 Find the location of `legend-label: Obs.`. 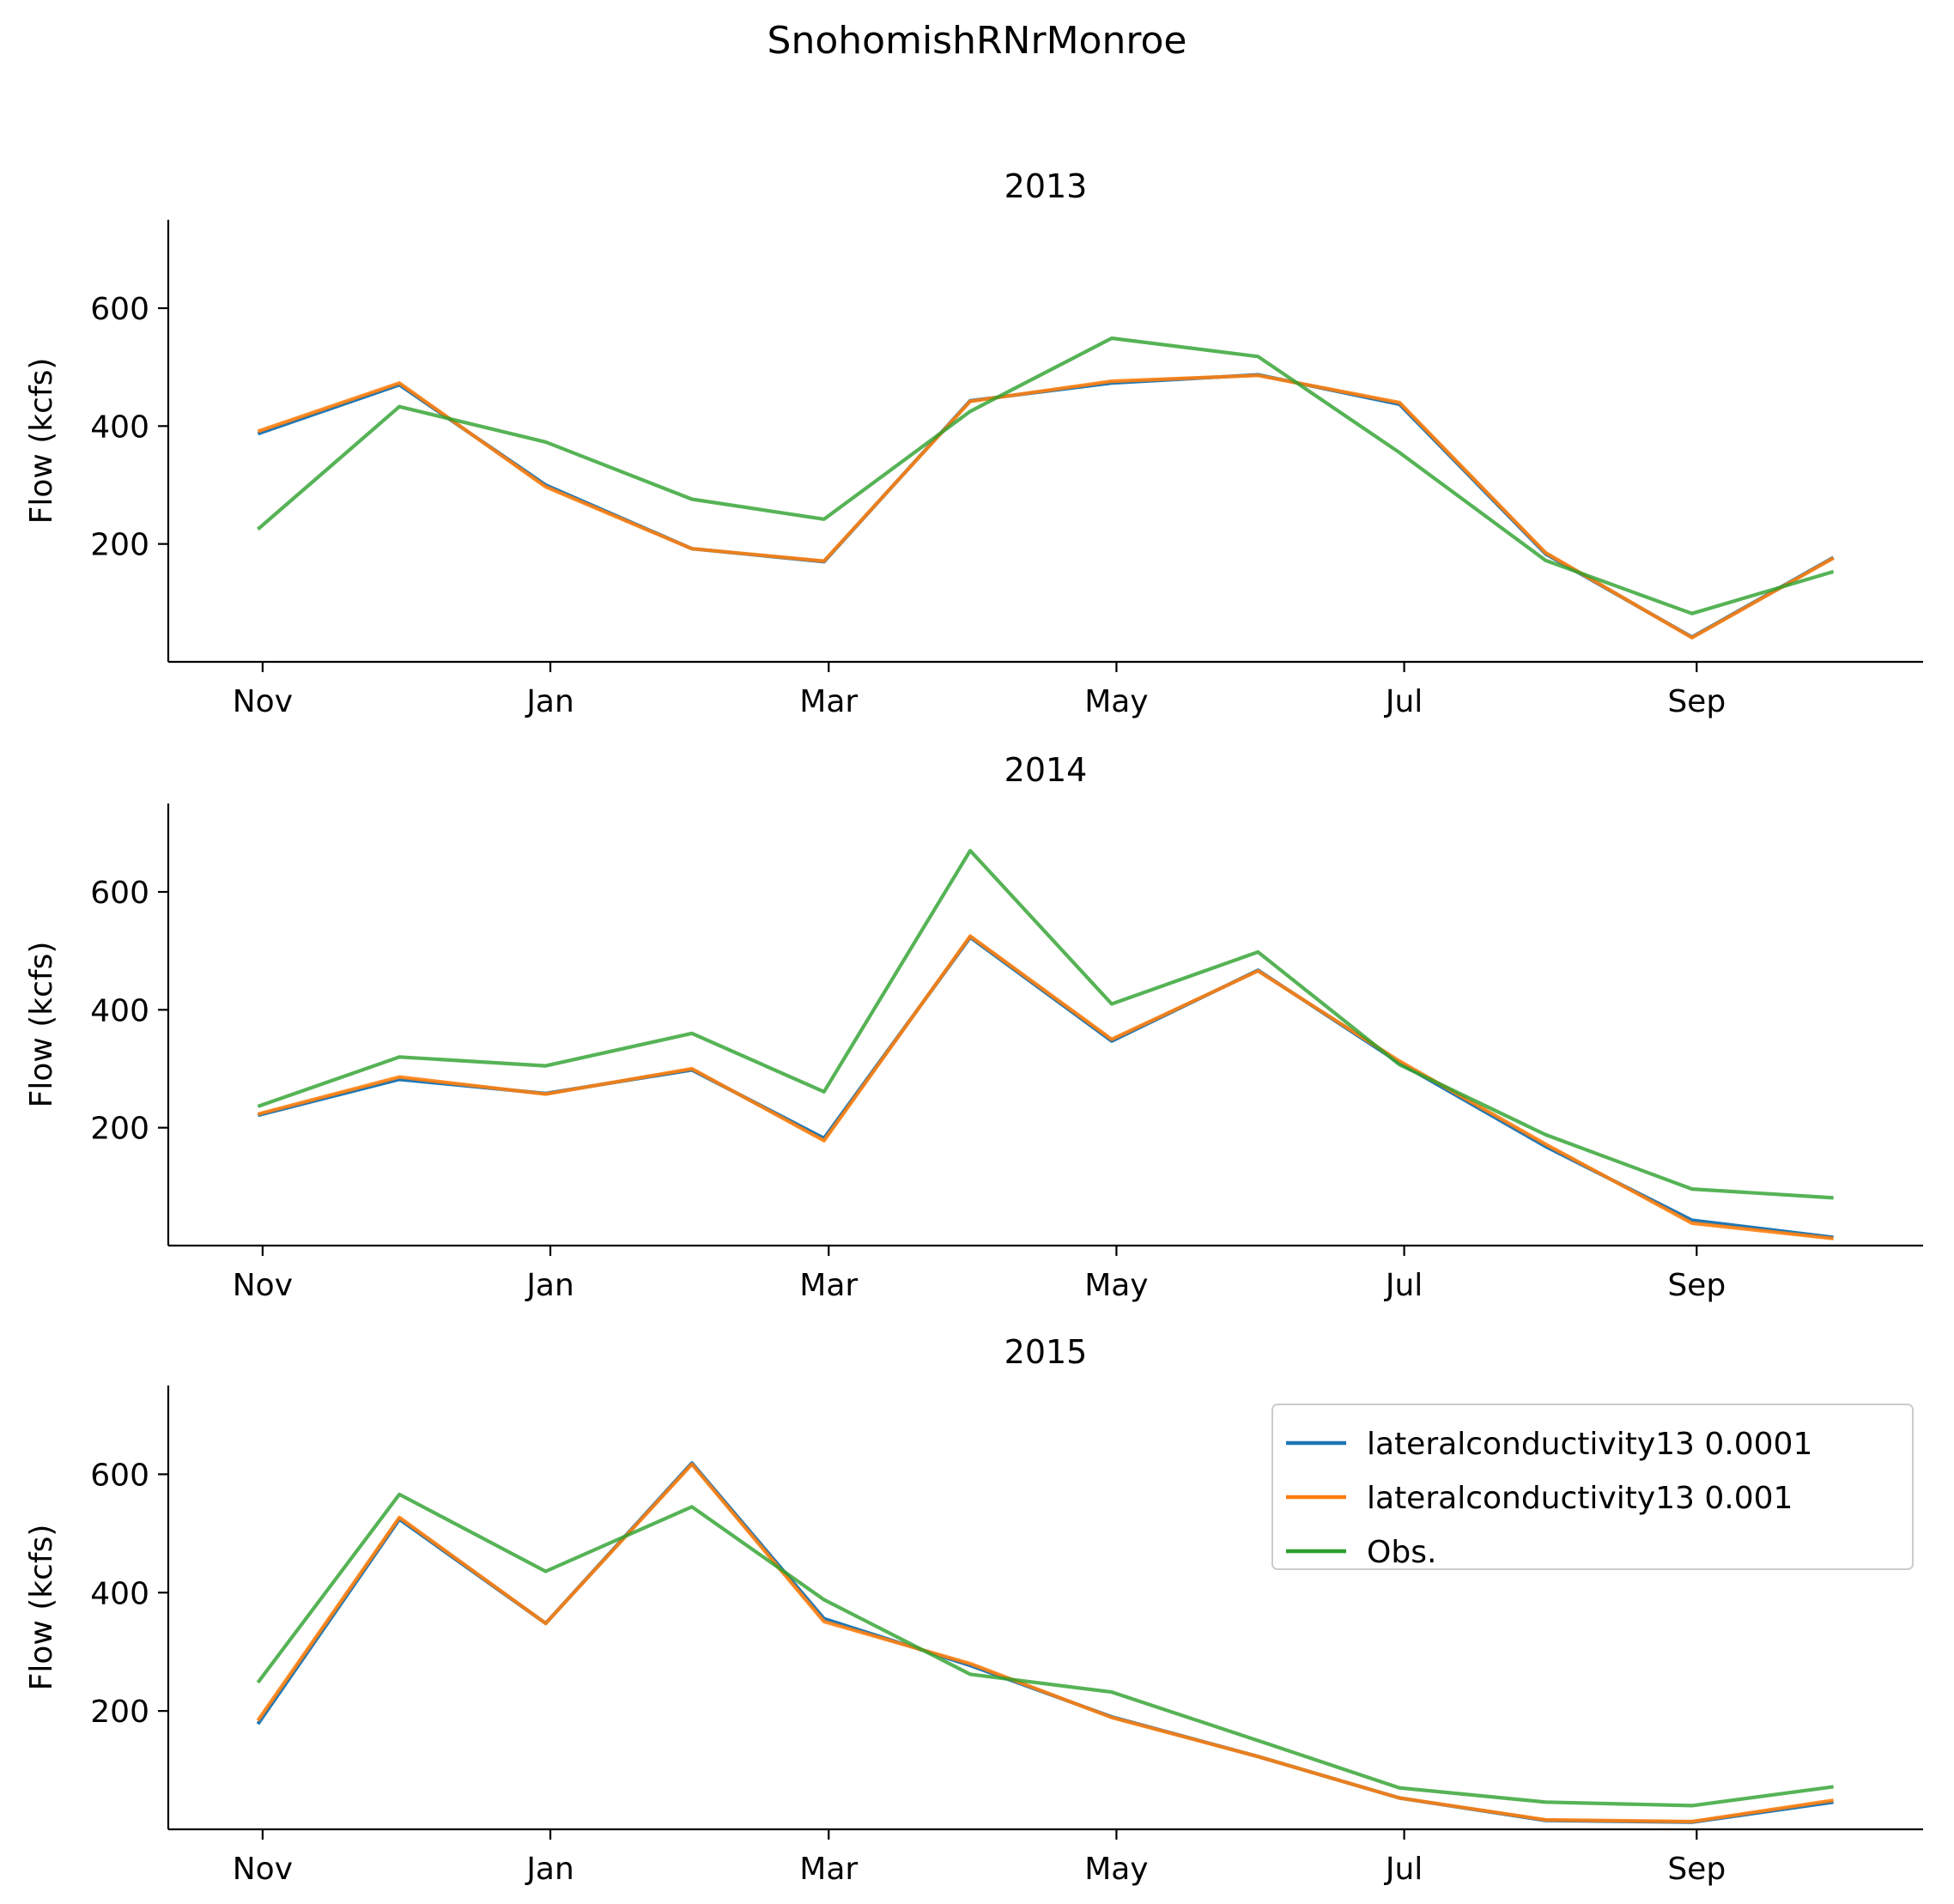

legend-label: Obs. is located at coordinates (1401, 1553).